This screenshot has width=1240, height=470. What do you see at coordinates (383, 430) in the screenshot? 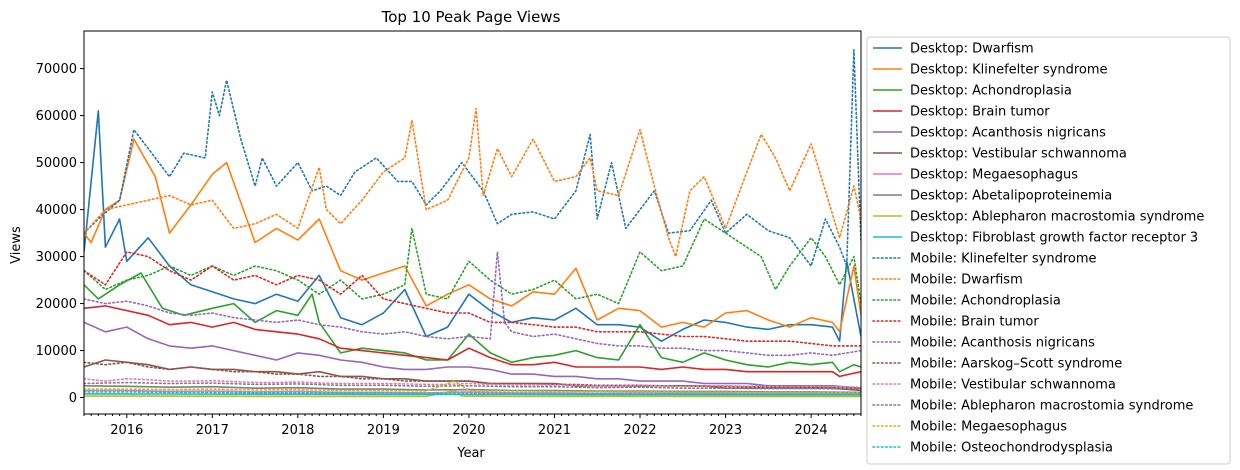
I see `x-tick-label: 2019` at bounding box center [383, 430].